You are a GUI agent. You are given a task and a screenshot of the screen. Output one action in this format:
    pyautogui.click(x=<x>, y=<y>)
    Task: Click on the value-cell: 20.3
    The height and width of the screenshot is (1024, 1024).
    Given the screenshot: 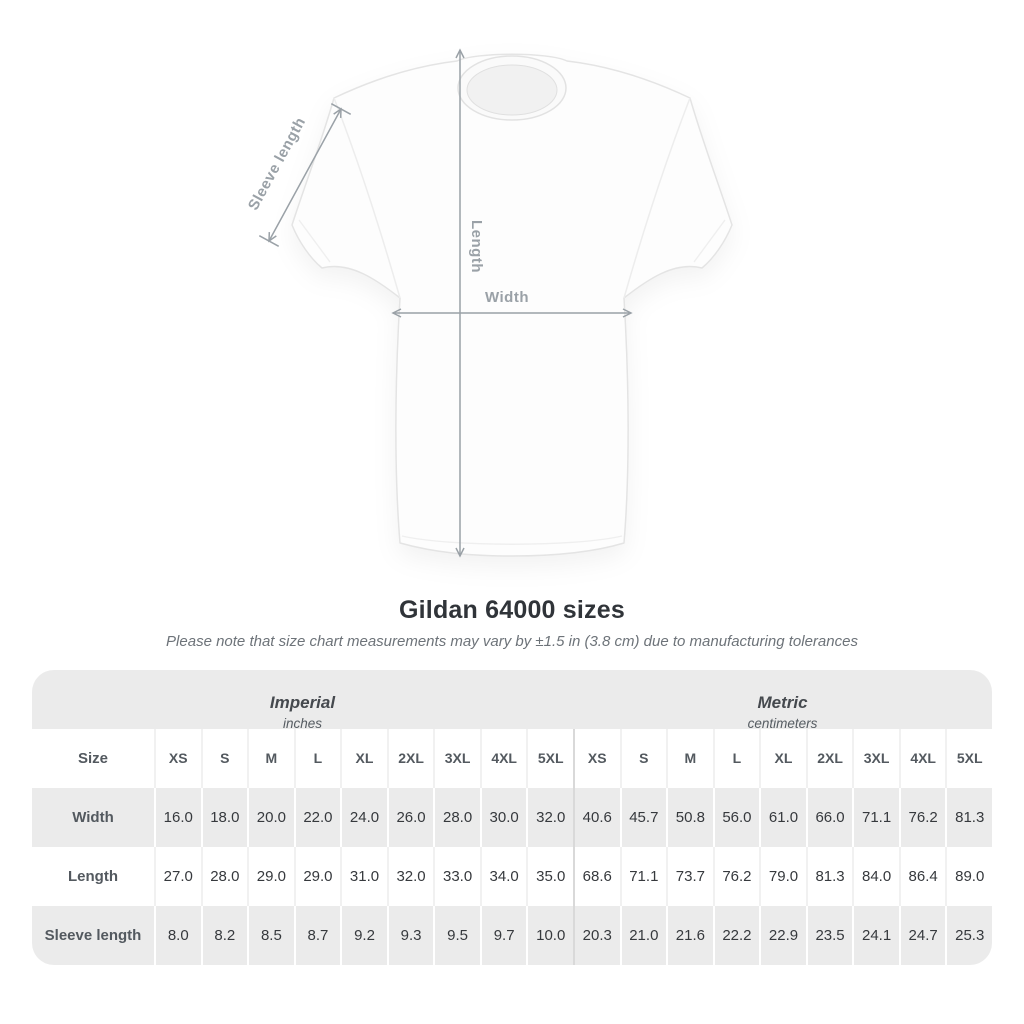 What is the action you would take?
    pyautogui.click(x=596, y=935)
    